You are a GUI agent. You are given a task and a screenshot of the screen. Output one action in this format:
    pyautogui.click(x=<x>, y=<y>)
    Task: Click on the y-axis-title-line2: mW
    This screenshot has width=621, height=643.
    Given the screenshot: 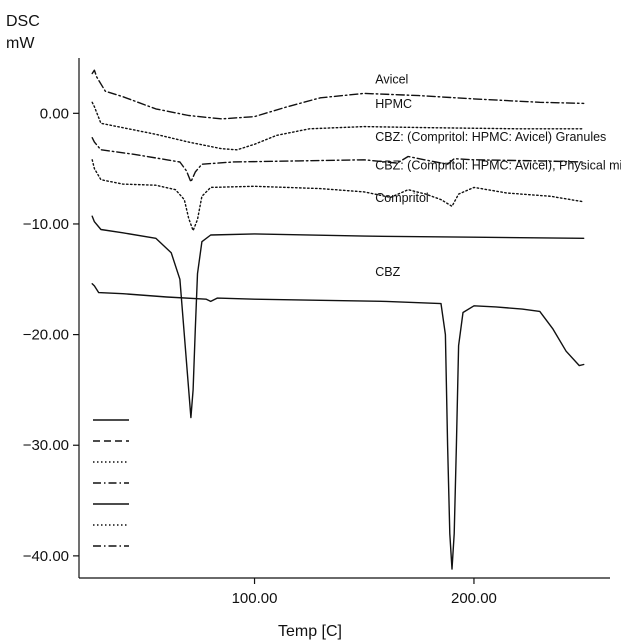 What is the action you would take?
    pyautogui.click(x=20, y=43)
    